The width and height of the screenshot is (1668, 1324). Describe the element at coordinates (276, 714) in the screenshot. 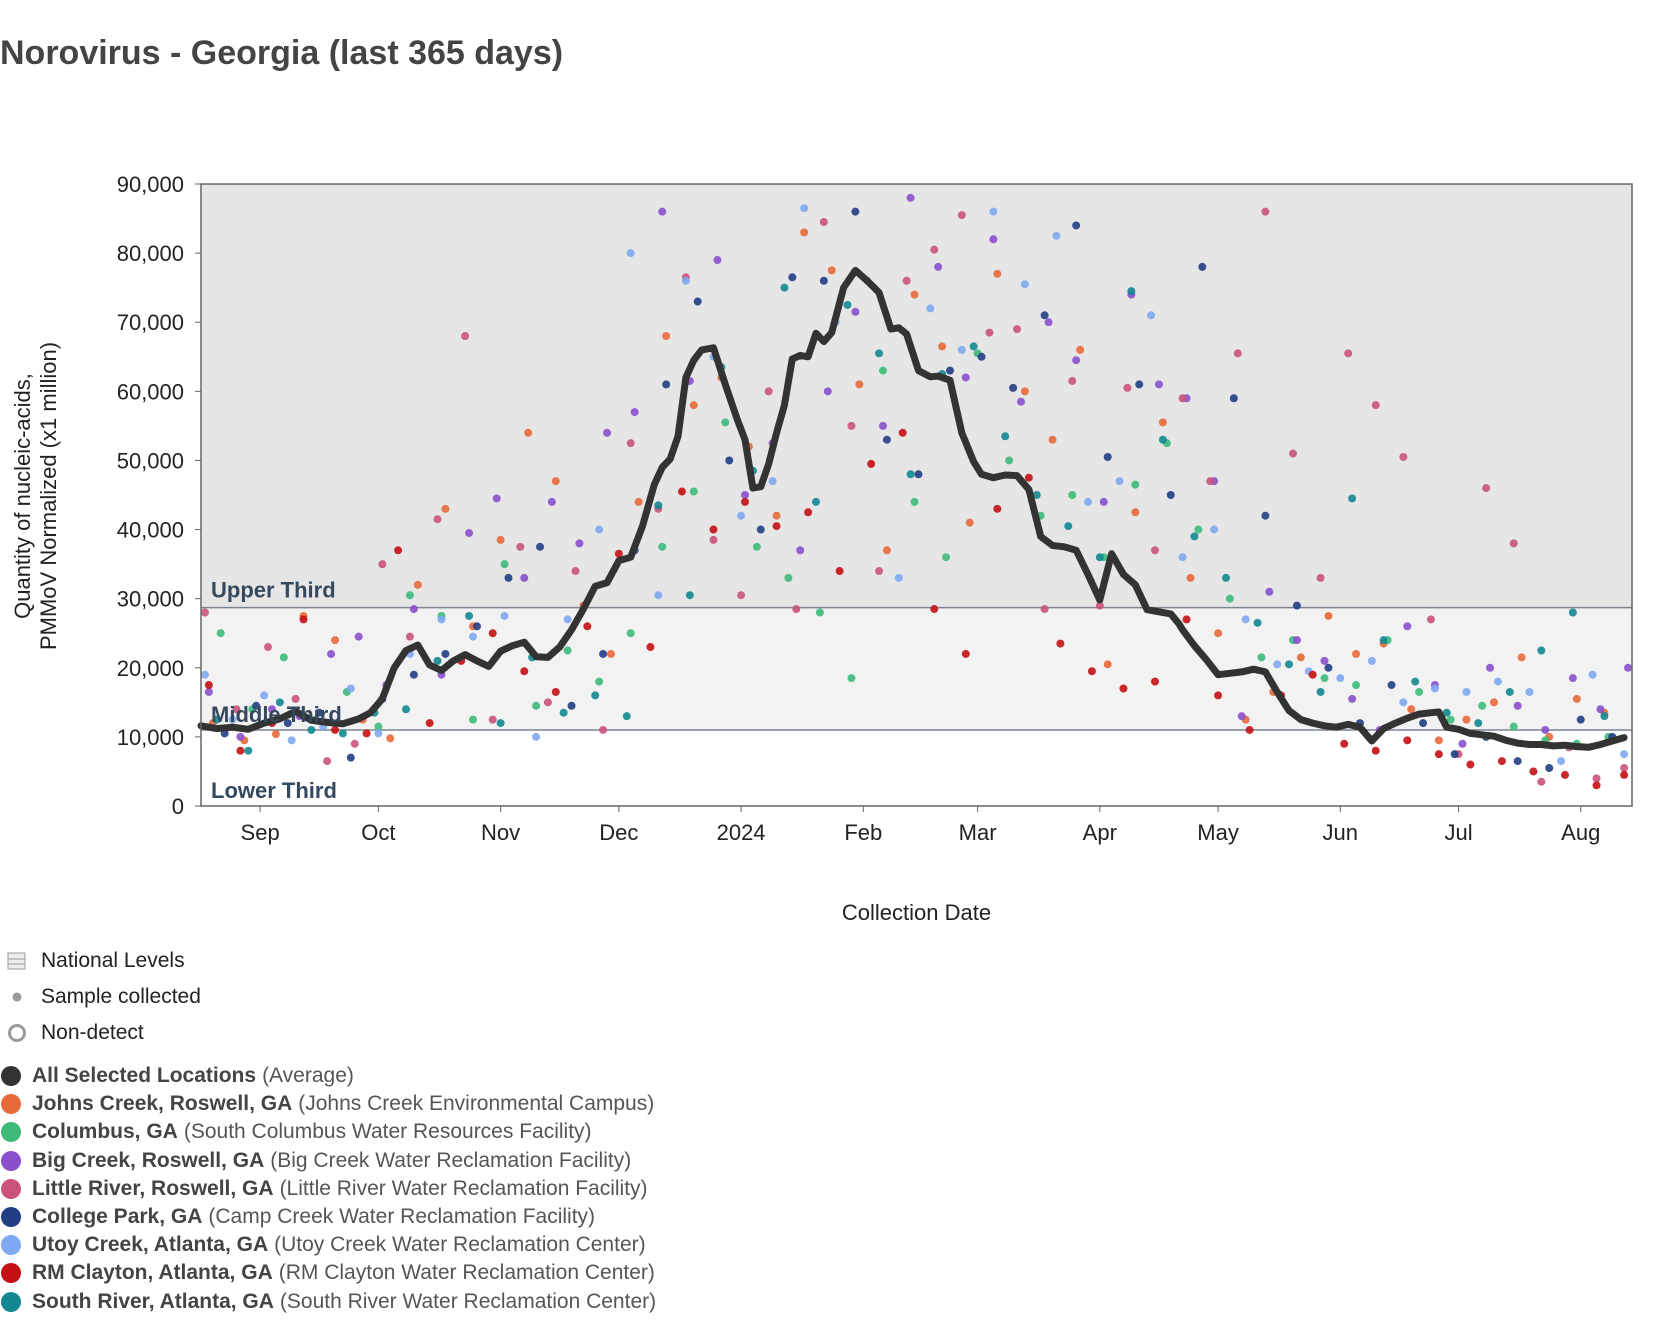

I see `zone-label: Middle Third` at that location.